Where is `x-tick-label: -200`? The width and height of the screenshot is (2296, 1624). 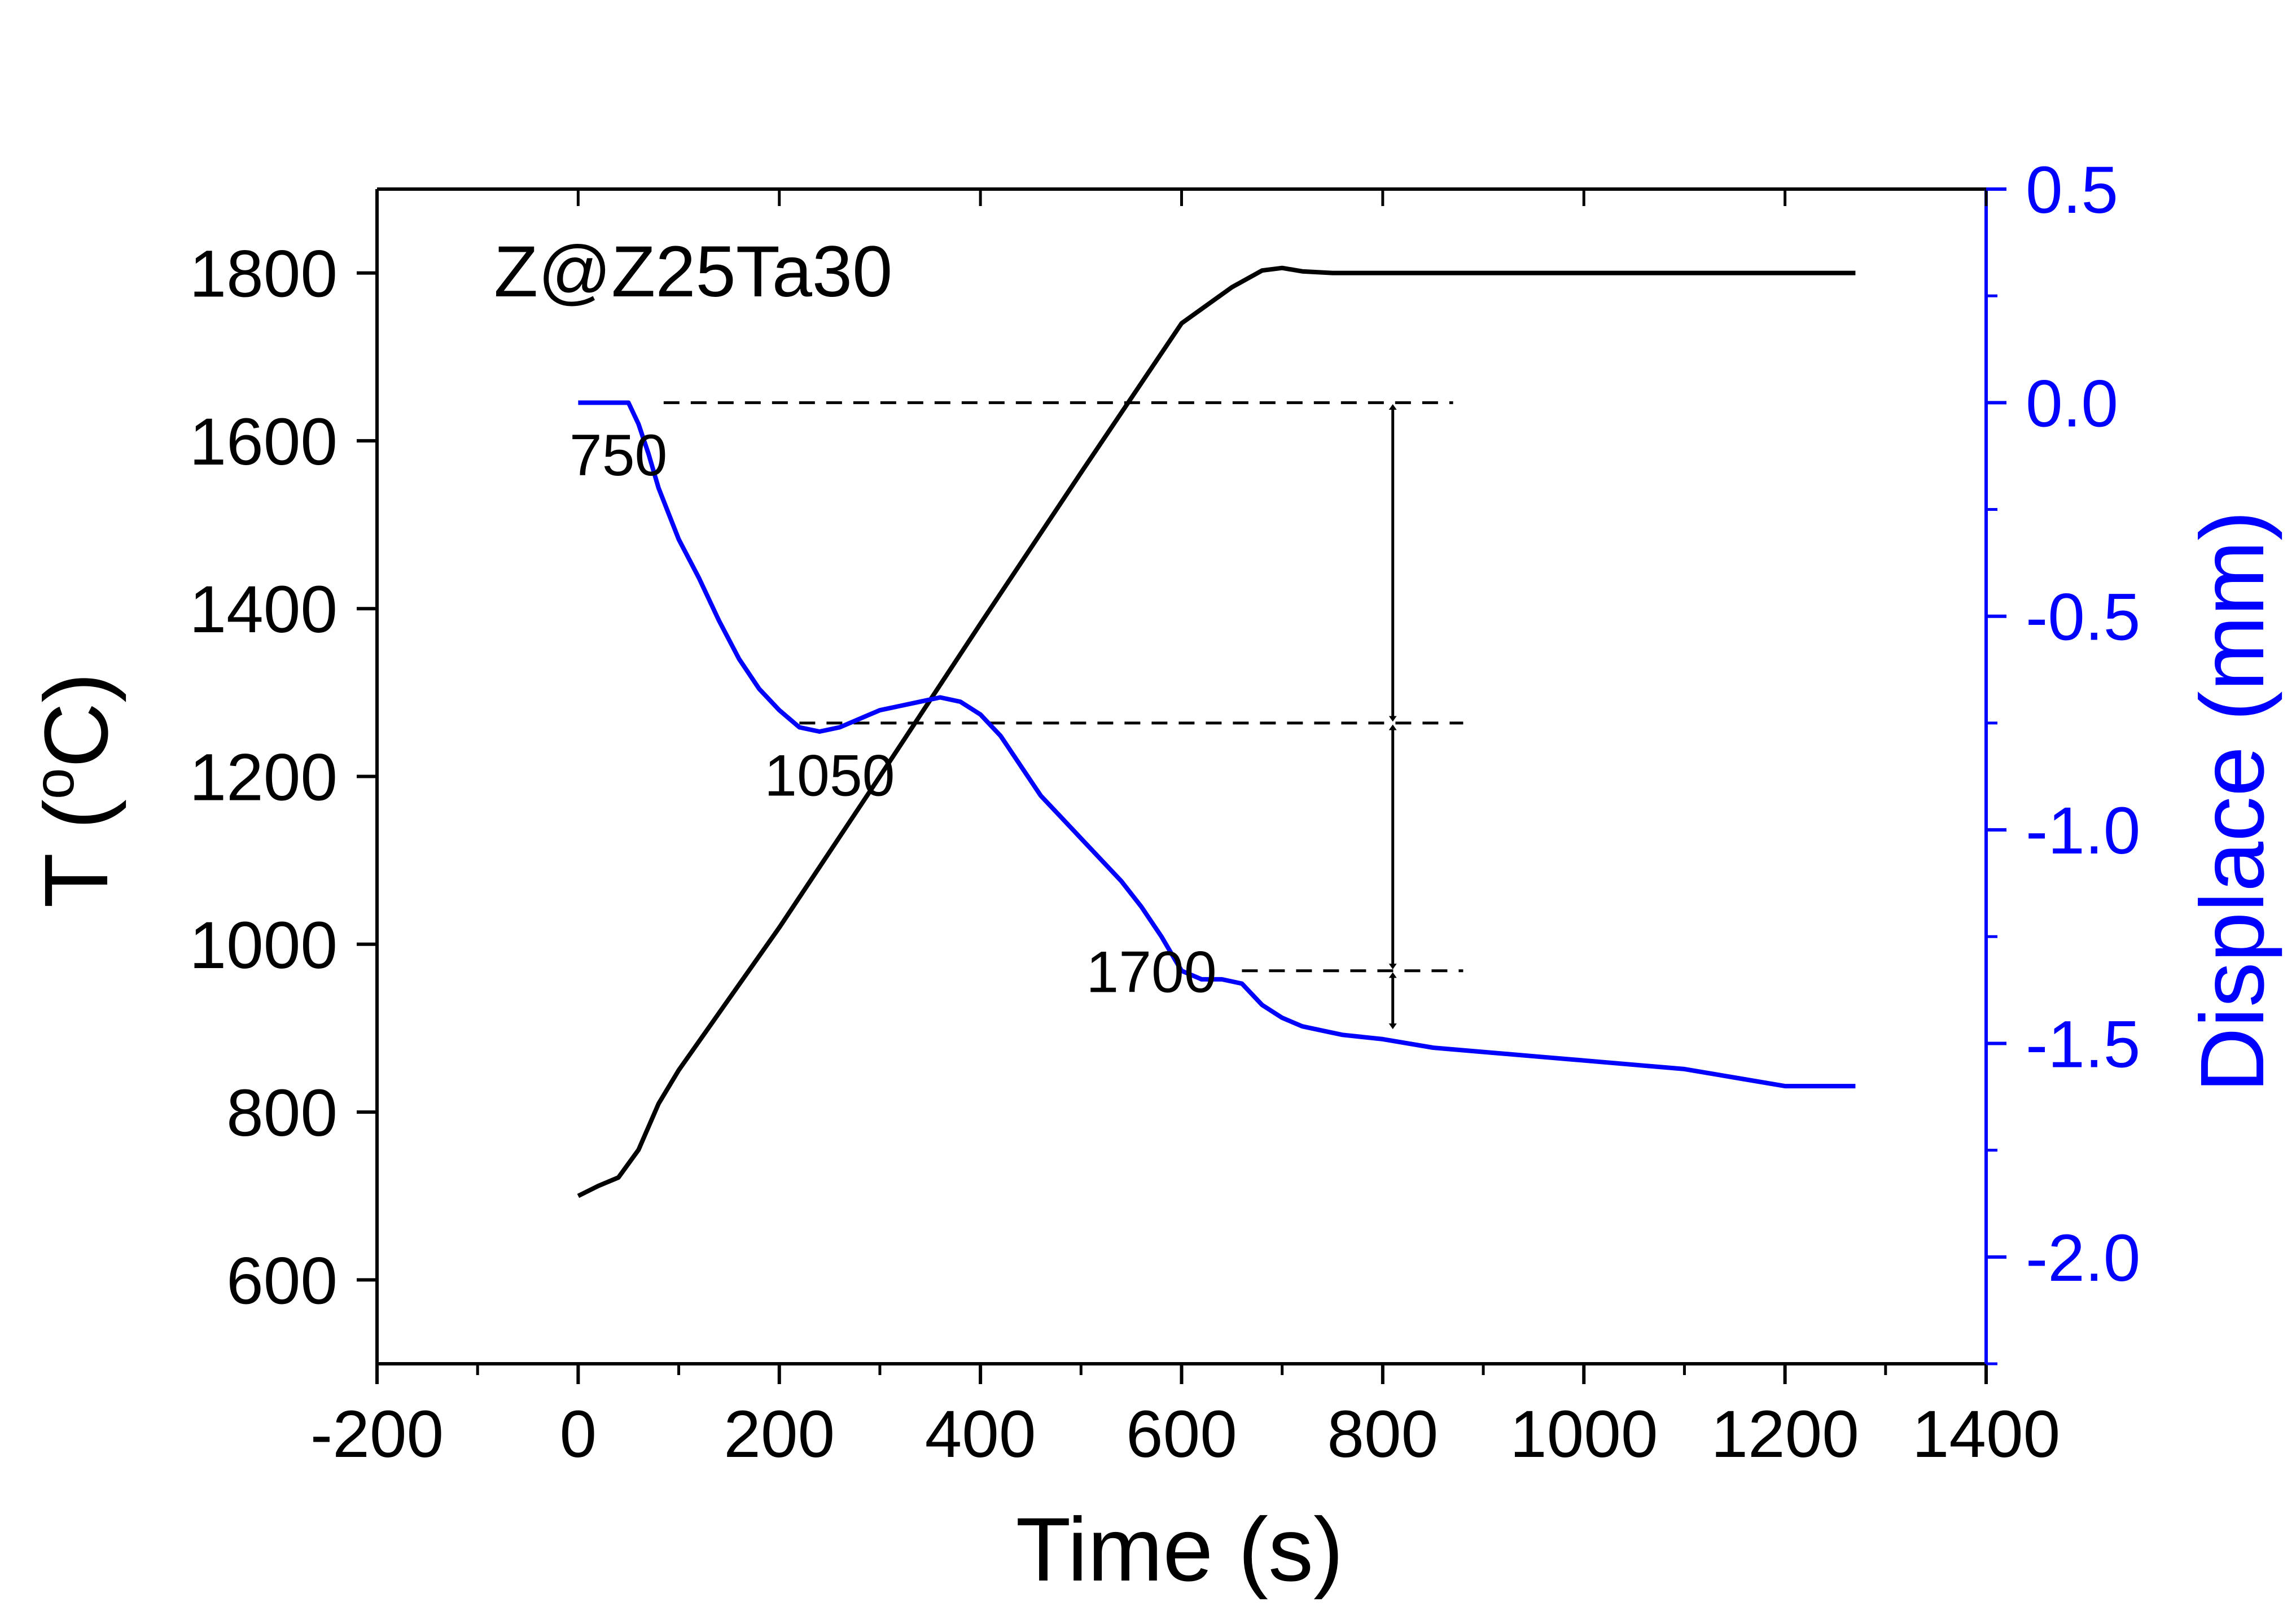
x-tick-label: -200 is located at coordinates (377, 1434).